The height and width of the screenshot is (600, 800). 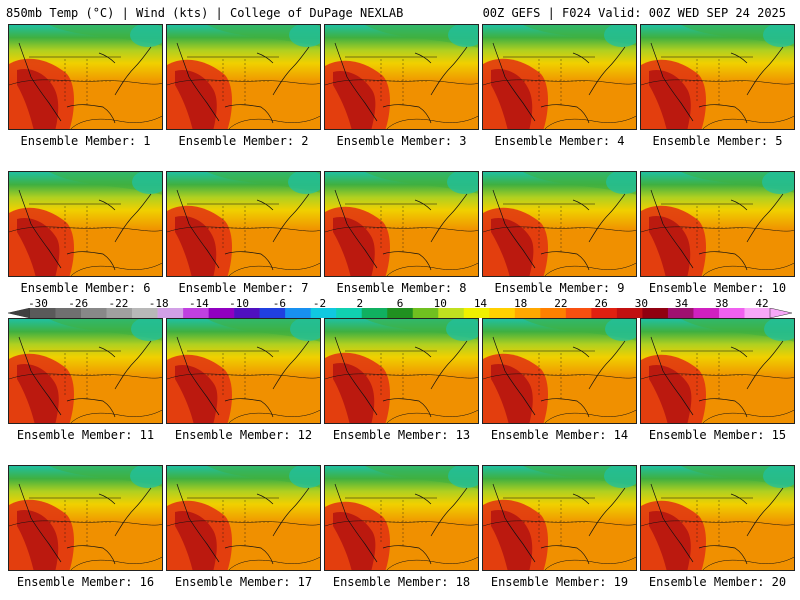 I want to click on panel-label: Ensemble Member: 2, so click(x=243, y=141).